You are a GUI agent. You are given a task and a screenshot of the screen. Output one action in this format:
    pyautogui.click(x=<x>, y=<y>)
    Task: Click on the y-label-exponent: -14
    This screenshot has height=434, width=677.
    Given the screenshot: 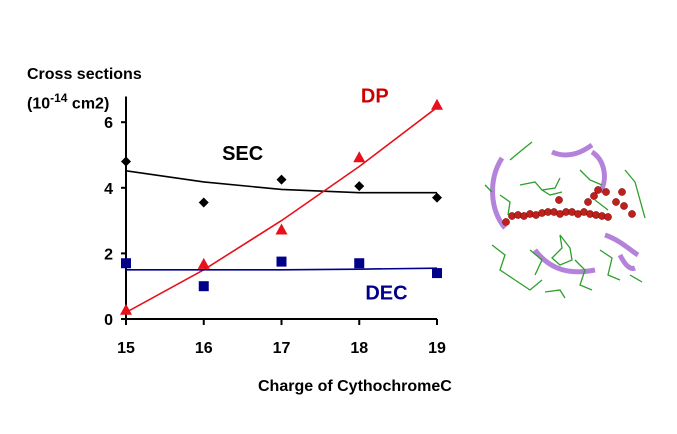 What is the action you would take?
    pyautogui.click(x=59, y=98)
    